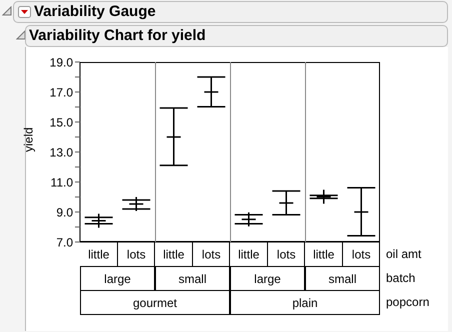 This screenshot has height=332, width=452. Describe the element at coordinates (28, 139) in the screenshot. I see `y-axis-title: yield` at that location.